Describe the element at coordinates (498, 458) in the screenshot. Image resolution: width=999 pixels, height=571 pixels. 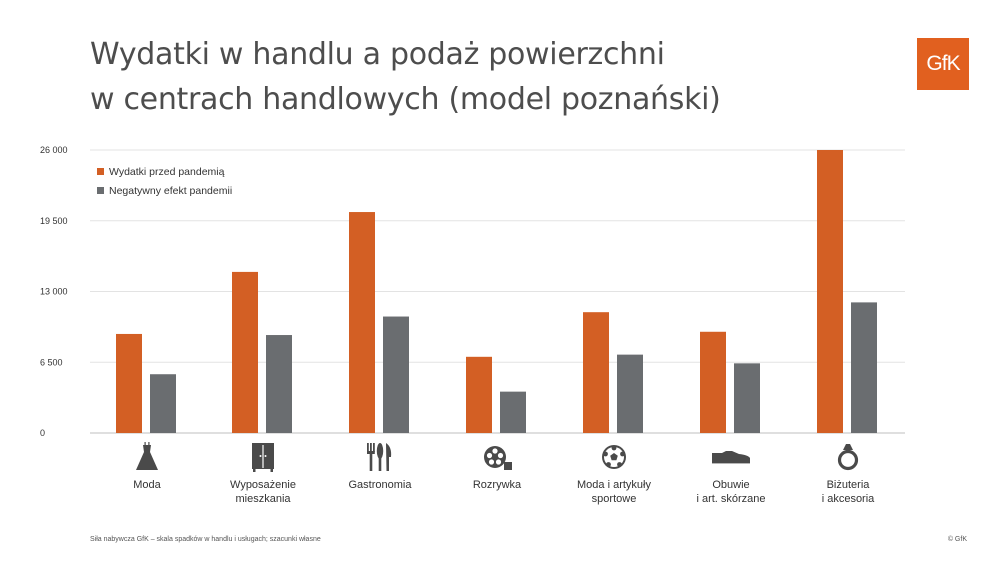
I see `film-reel-icon` at that location.